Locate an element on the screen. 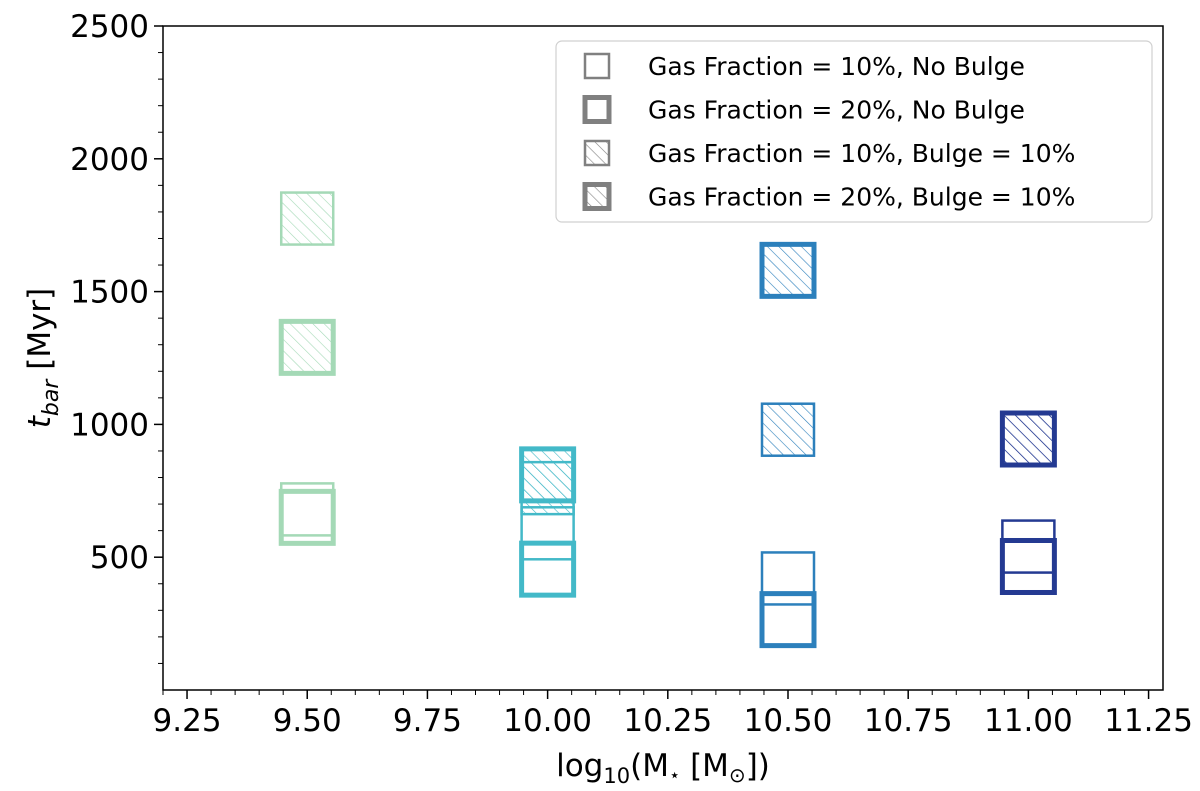  x-tick-label: 9.25 is located at coordinates (187, 721).